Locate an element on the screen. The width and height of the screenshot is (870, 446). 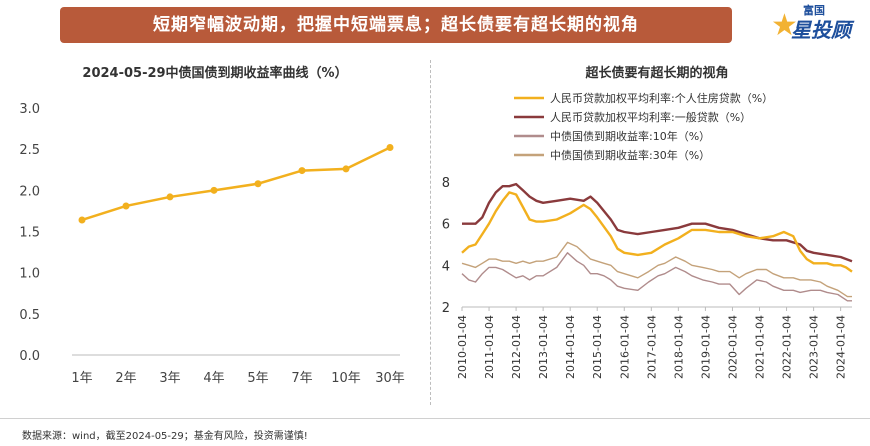
brand-logo: ★ 富国 星投顾 is located at coordinates (815, 22).